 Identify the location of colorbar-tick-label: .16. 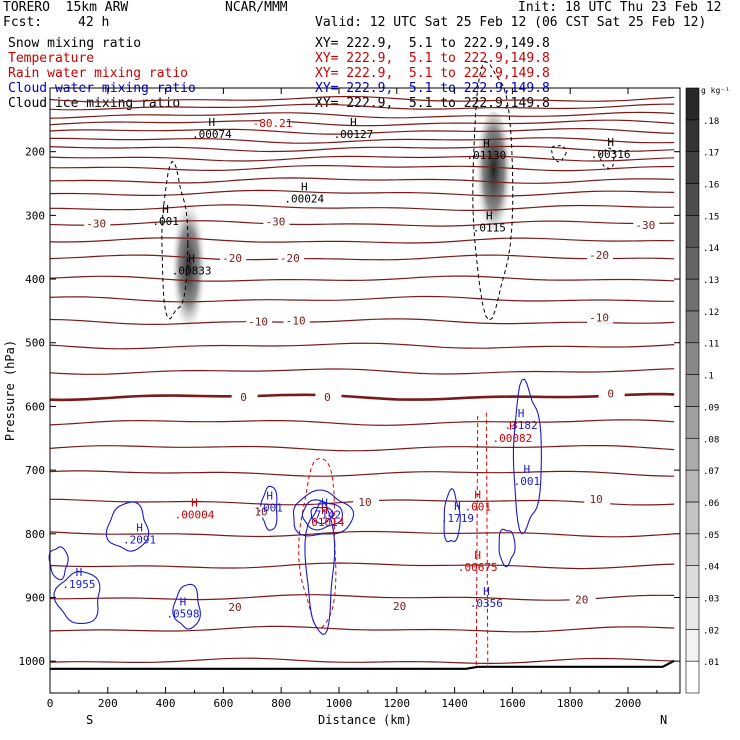
(711, 186).